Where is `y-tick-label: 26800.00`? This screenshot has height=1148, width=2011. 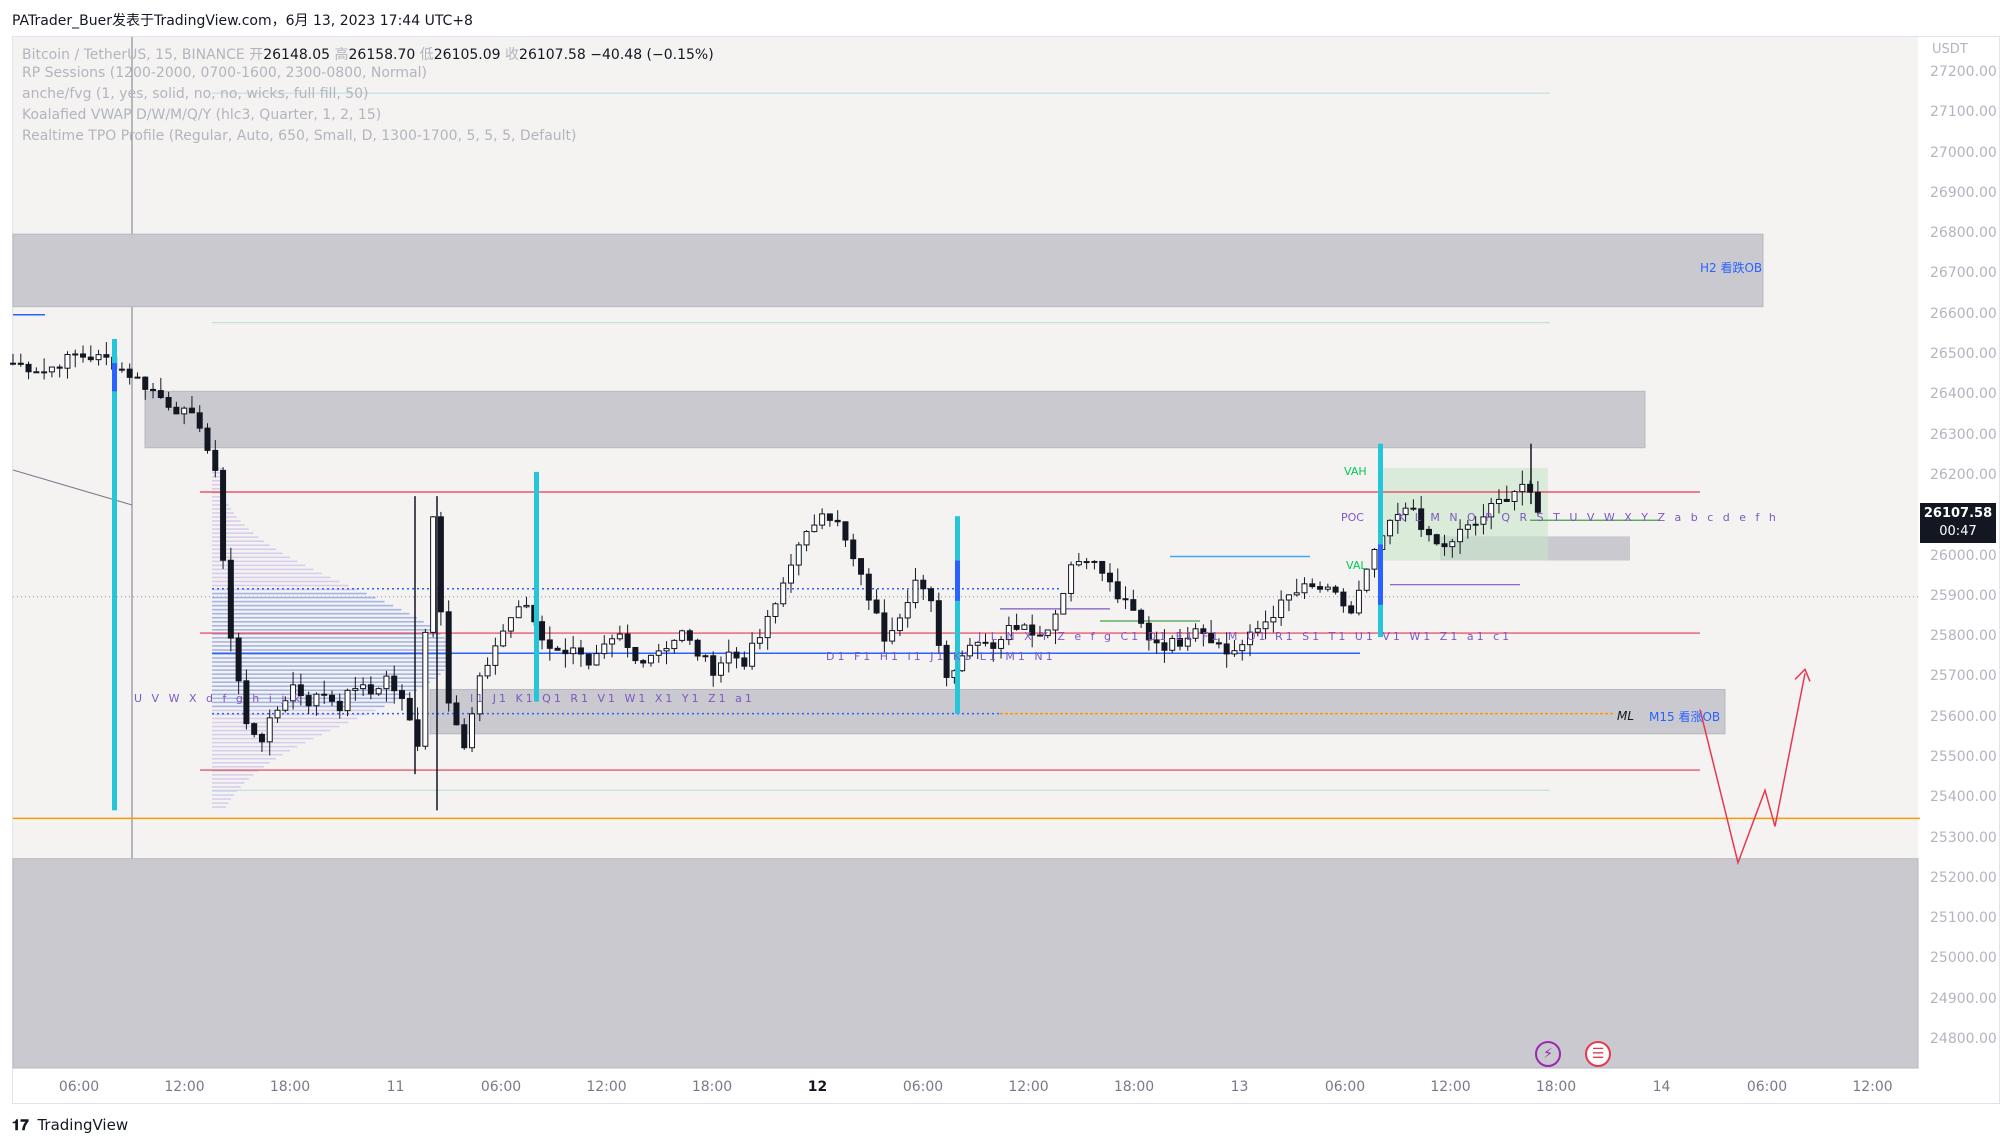
y-tick-label: 26800.00 is located at coordinates (1963, 233).